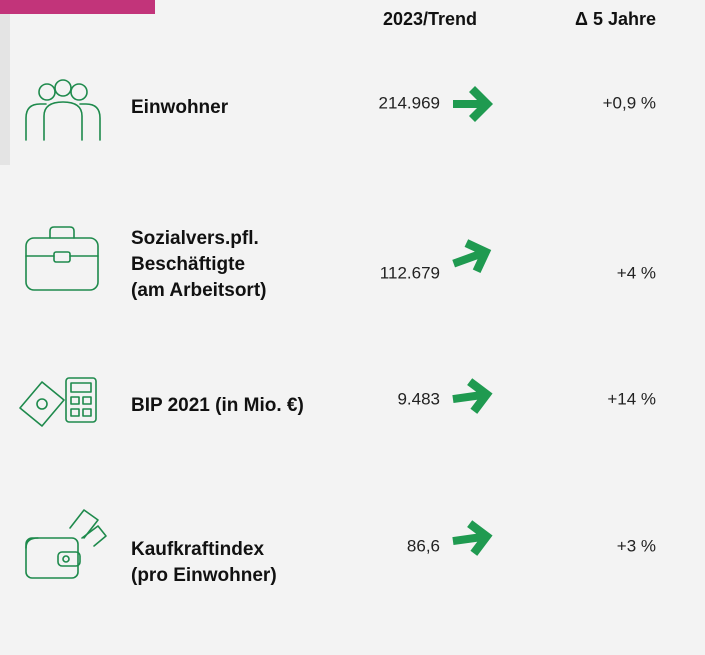 The width and height of the screenshot is (705, 655). What do you see at coordinates (423, 545) in the screenshot?
I see `row-value: 86,6` at bounding box center [423, 545].